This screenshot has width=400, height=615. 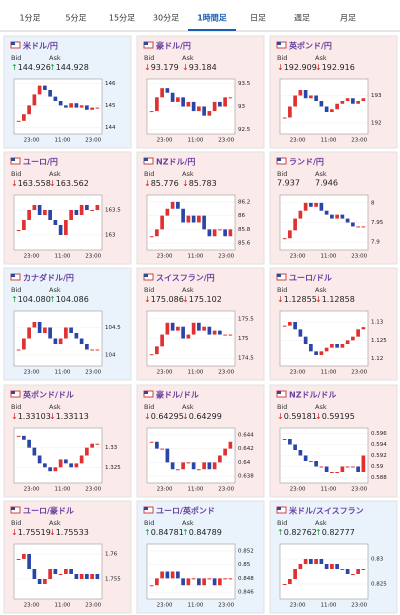 What do you see at coordinates (282, 290) in the screenshot?
I see `bid-label: Bid` at bounding box center [282, 290].